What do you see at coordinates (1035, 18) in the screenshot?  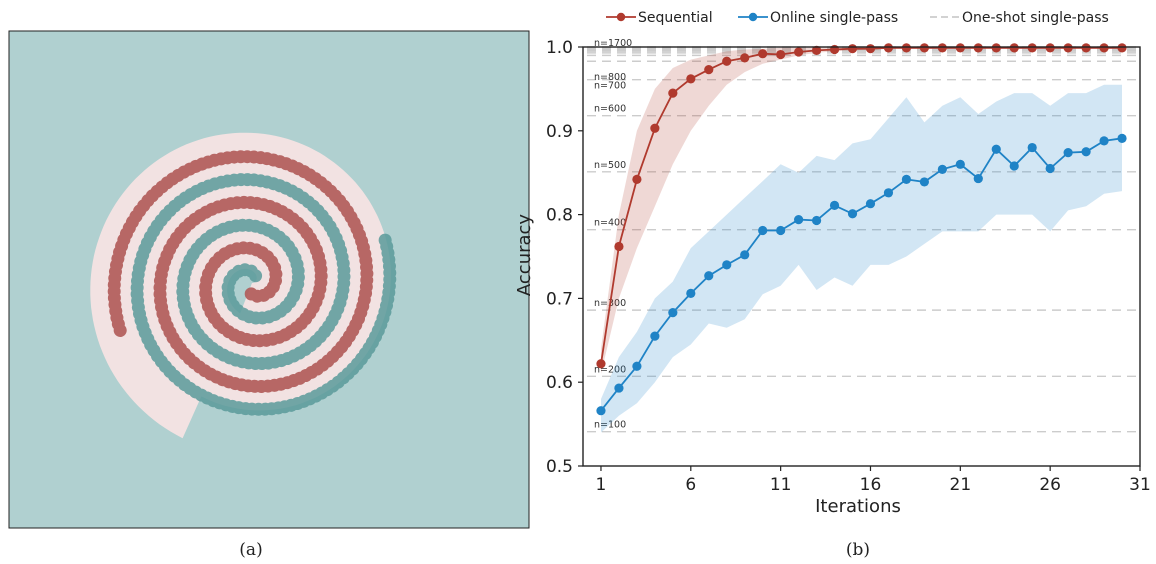 I see `legend-label: One-shot single-pass` at bounding box center [1035, 18].